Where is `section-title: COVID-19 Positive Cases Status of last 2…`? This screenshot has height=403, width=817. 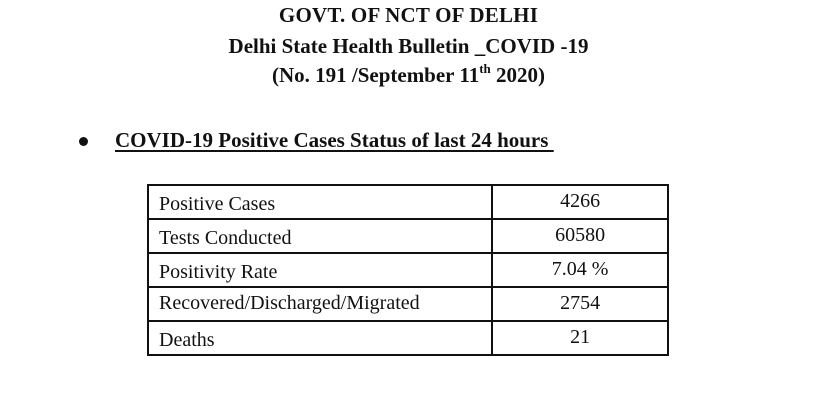
section-title: COVID-19 Positive Cases Status of last 2… is located at coordinates (334, 140).